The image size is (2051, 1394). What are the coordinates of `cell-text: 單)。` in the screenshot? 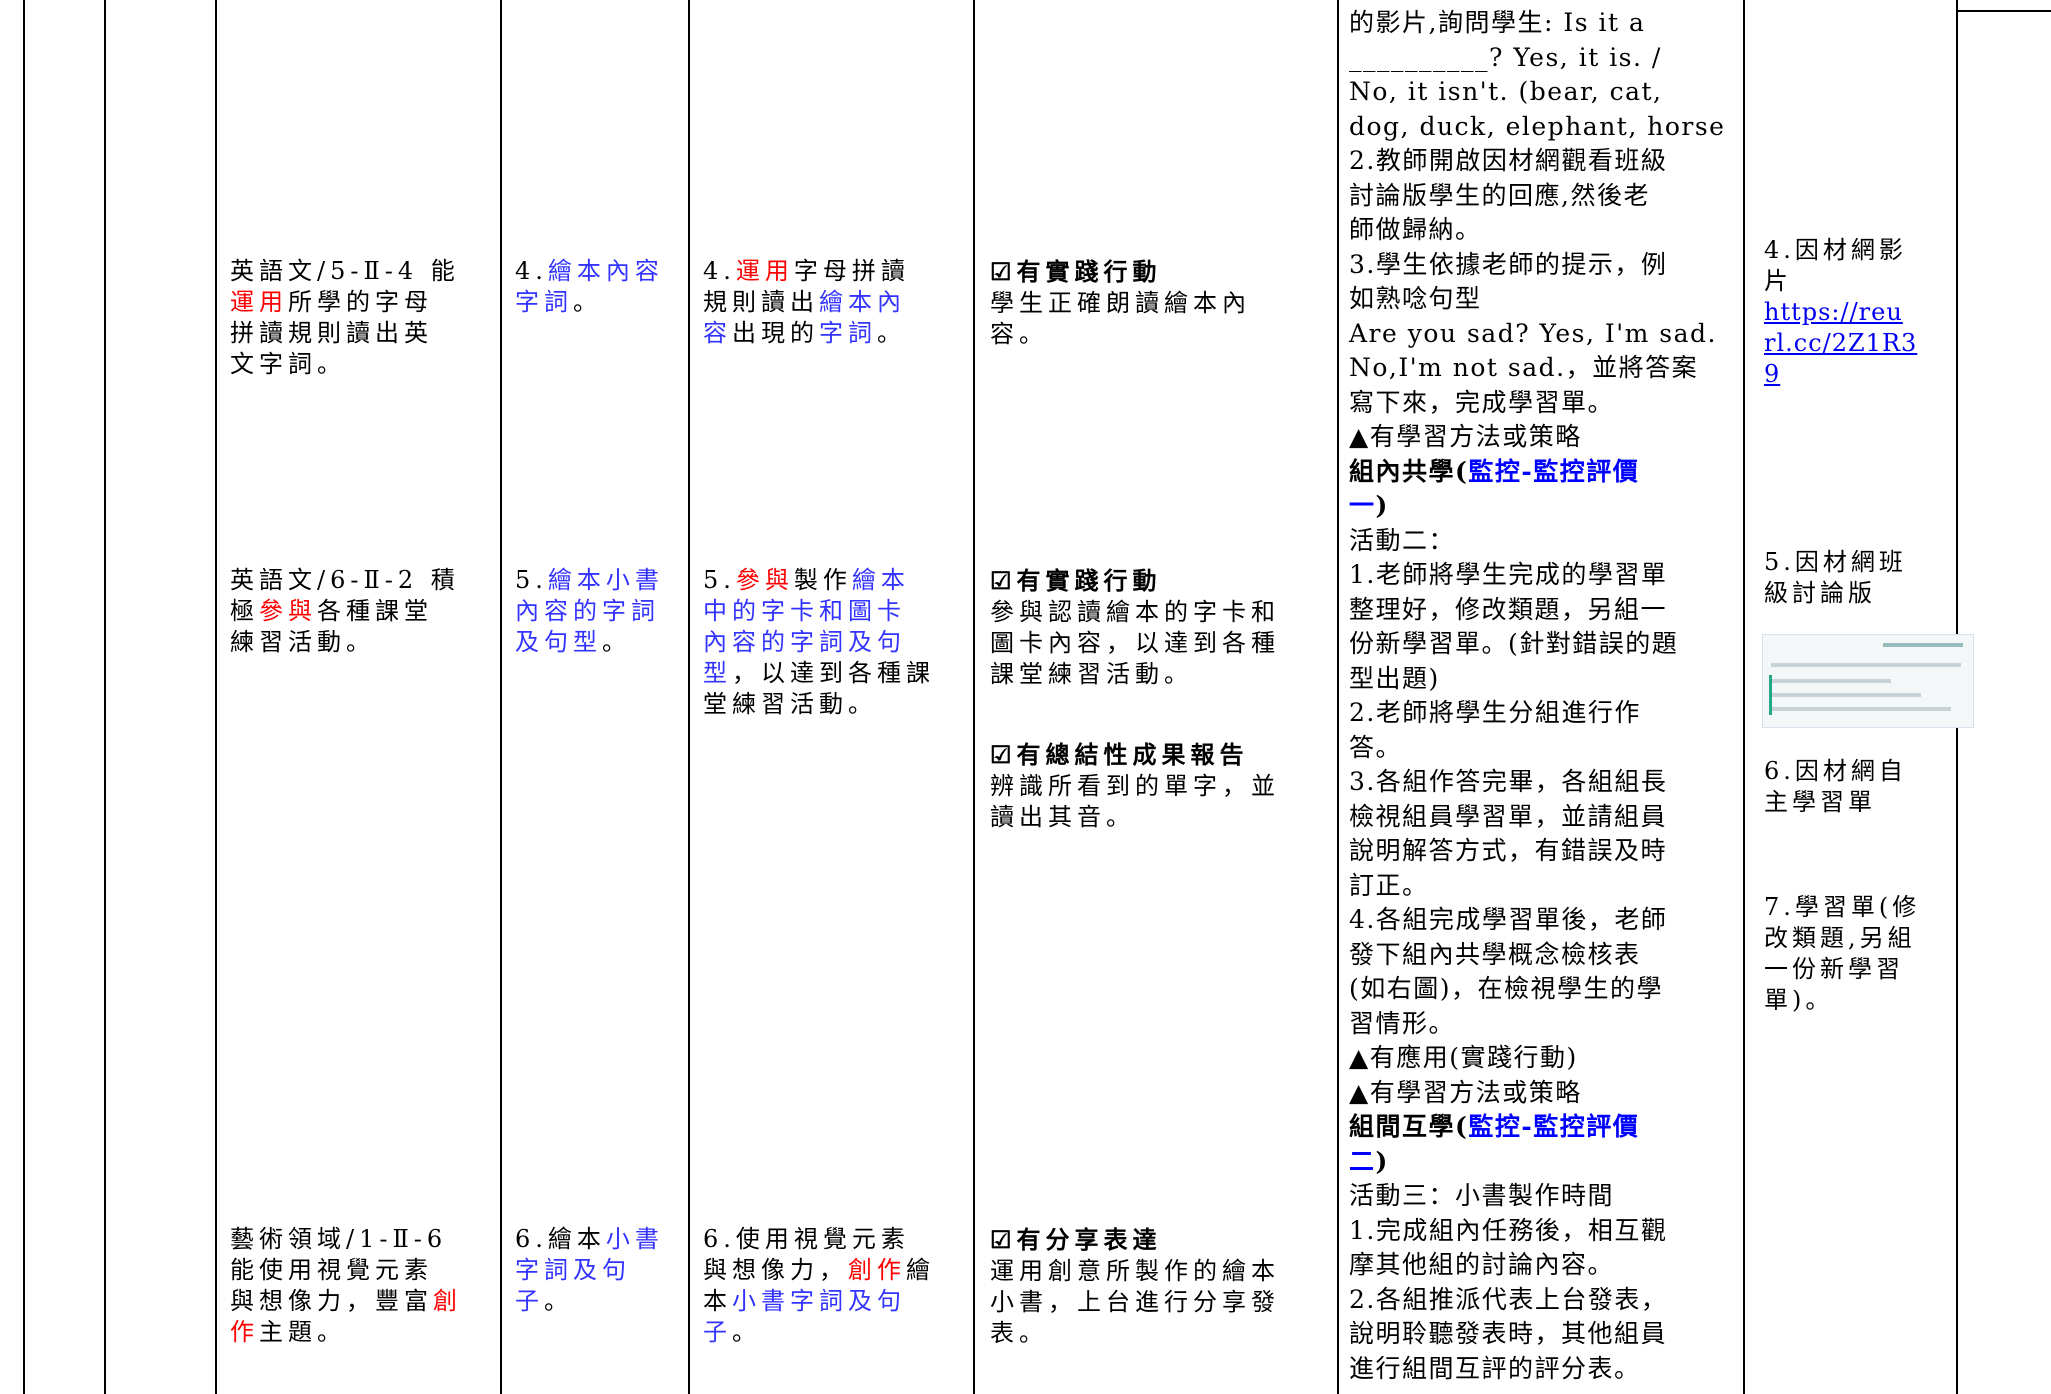 It's located at (1799, 1000).